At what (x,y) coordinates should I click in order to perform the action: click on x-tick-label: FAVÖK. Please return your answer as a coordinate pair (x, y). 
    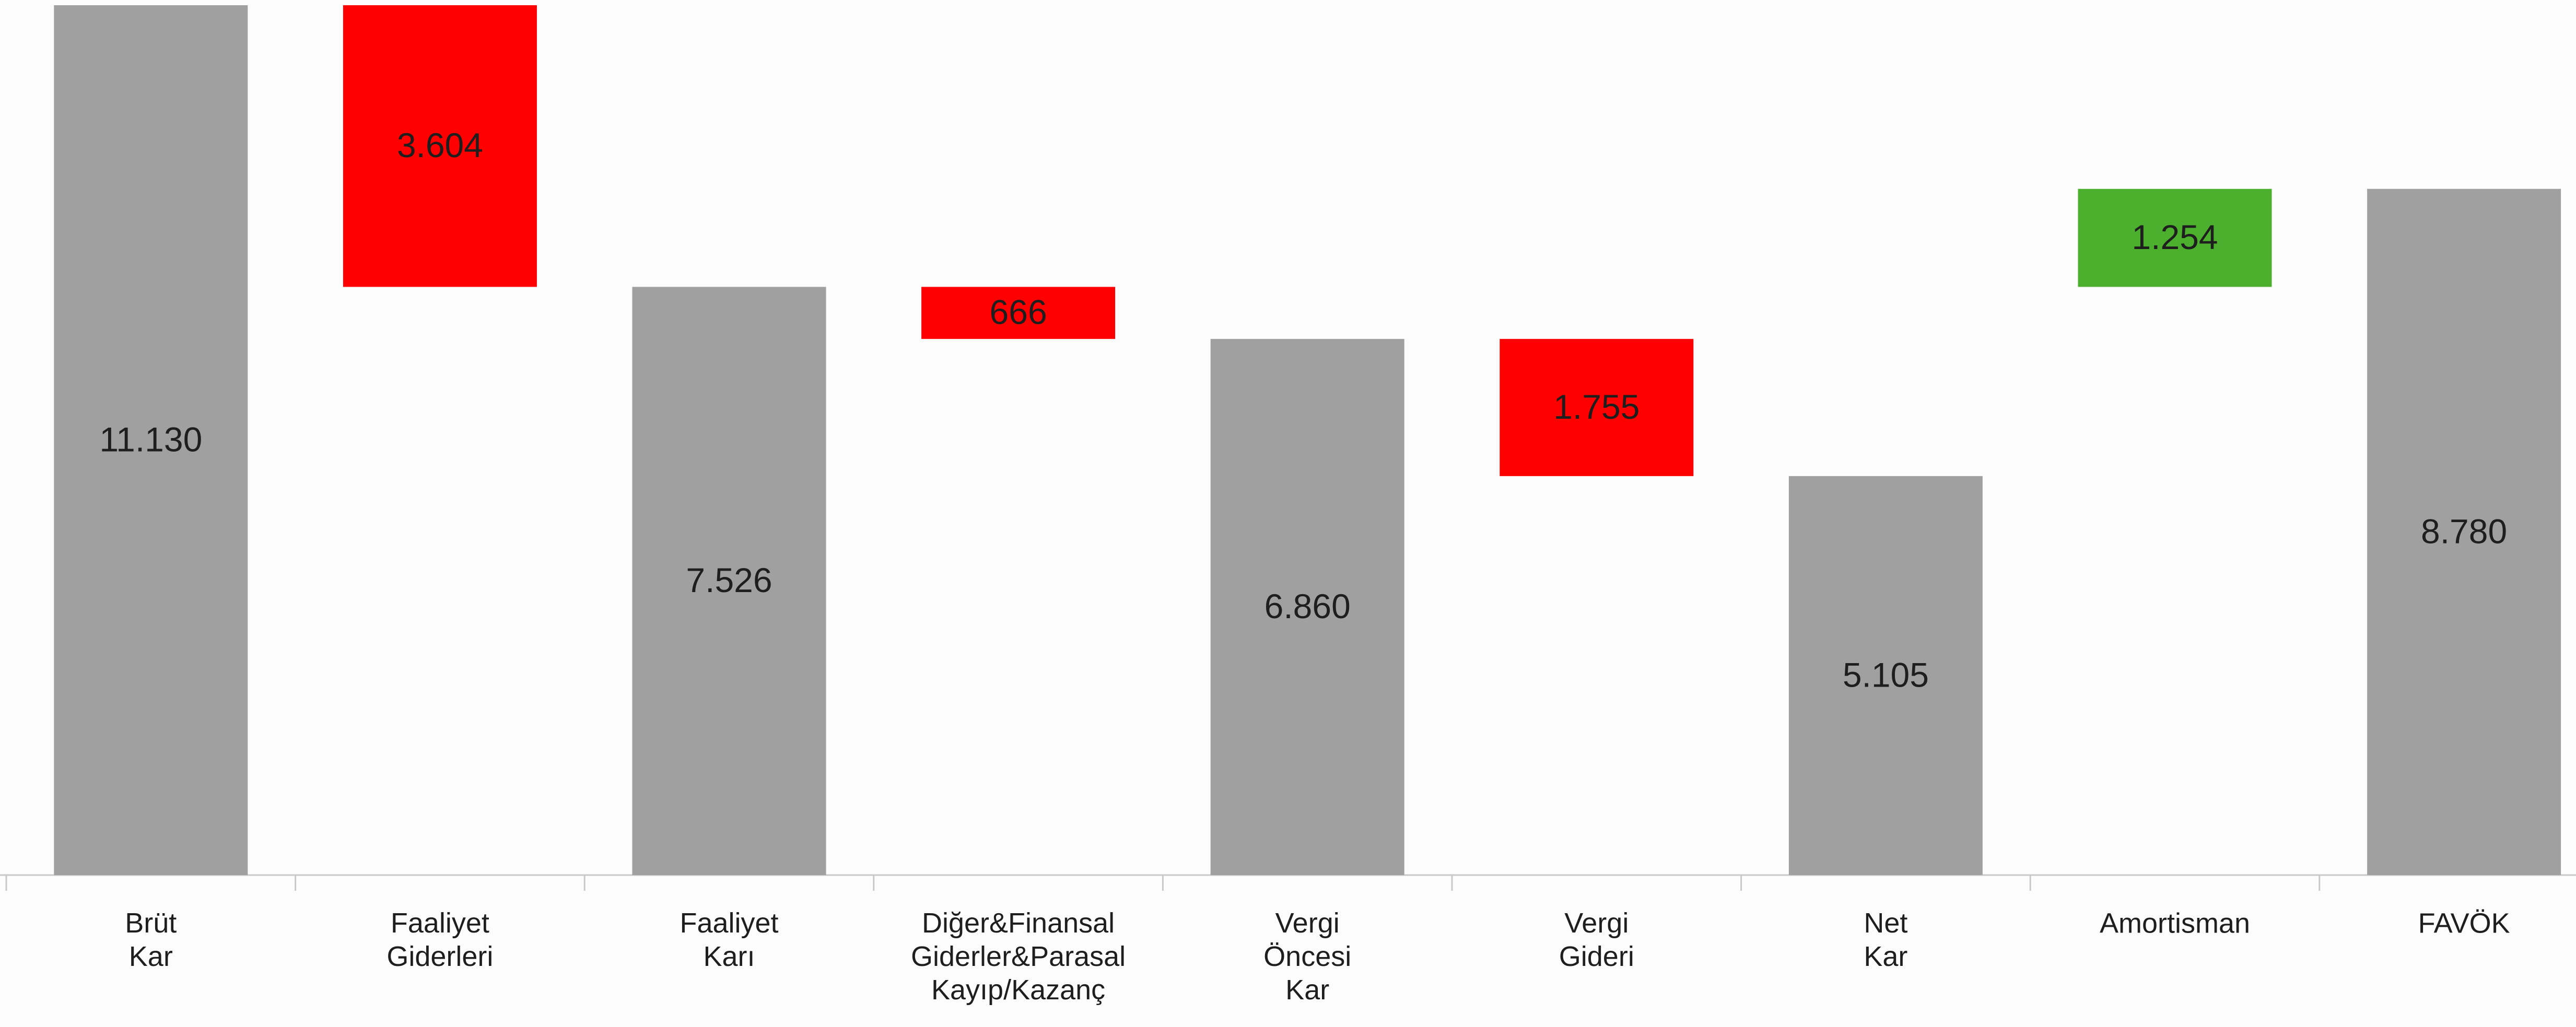
    Looking at the image, I should click on (2464, 923).